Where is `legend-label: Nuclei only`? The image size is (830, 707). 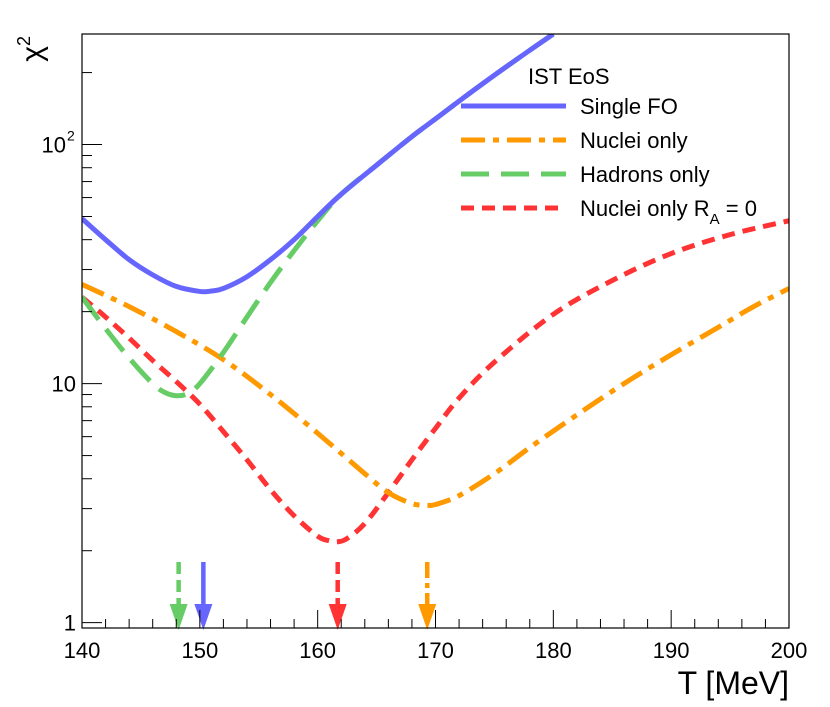 legend-label: Nuclei only is located at coordinates (634, 140).